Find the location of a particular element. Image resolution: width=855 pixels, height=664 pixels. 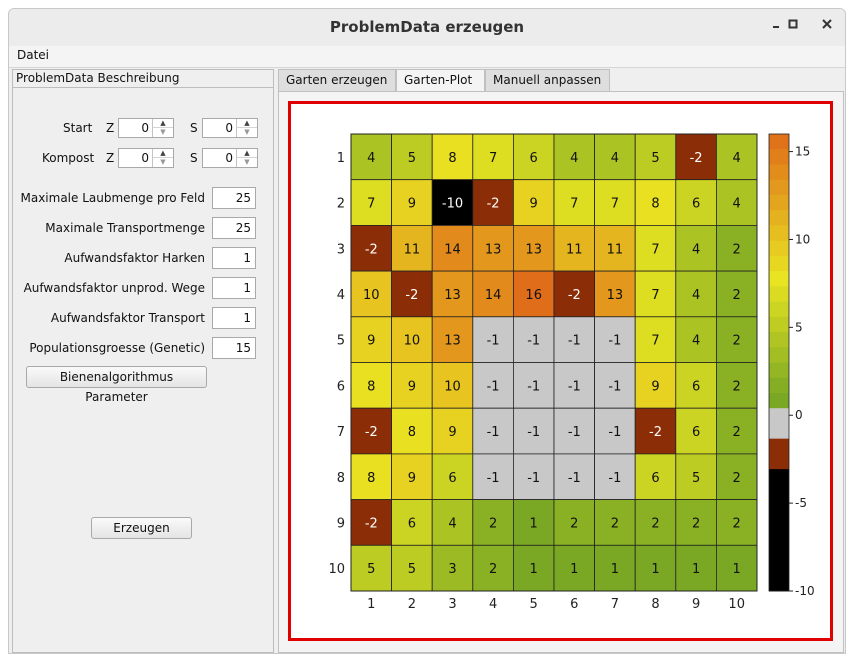

x-tick-label: 10 is located at coordinates (736, 604).